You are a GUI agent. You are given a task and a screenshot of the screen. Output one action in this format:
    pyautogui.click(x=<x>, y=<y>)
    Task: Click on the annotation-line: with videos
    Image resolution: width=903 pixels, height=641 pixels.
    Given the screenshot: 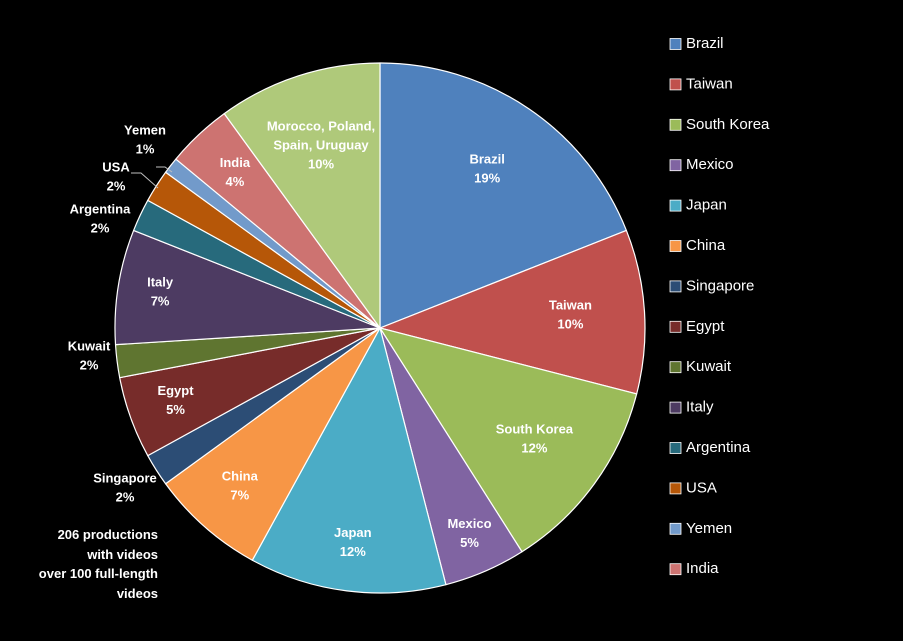 What is the action you would take?
    pyautogui.click(x=122, y=554)
    